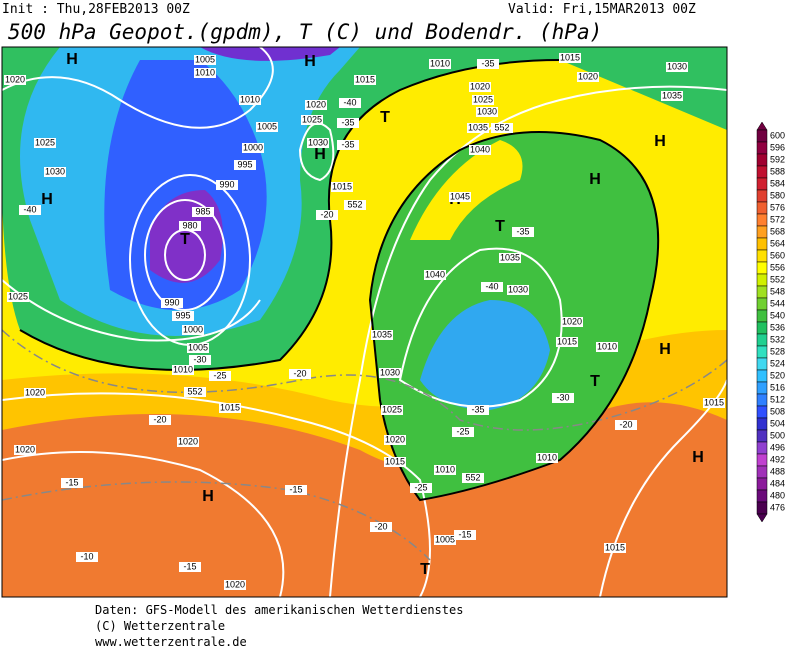 The width and height of the screenshot is (790, 648). What do you see at coordinates (777, 243) in the screenshot?
I see `colorbar-label: 564` at bounding box center [777, 243].